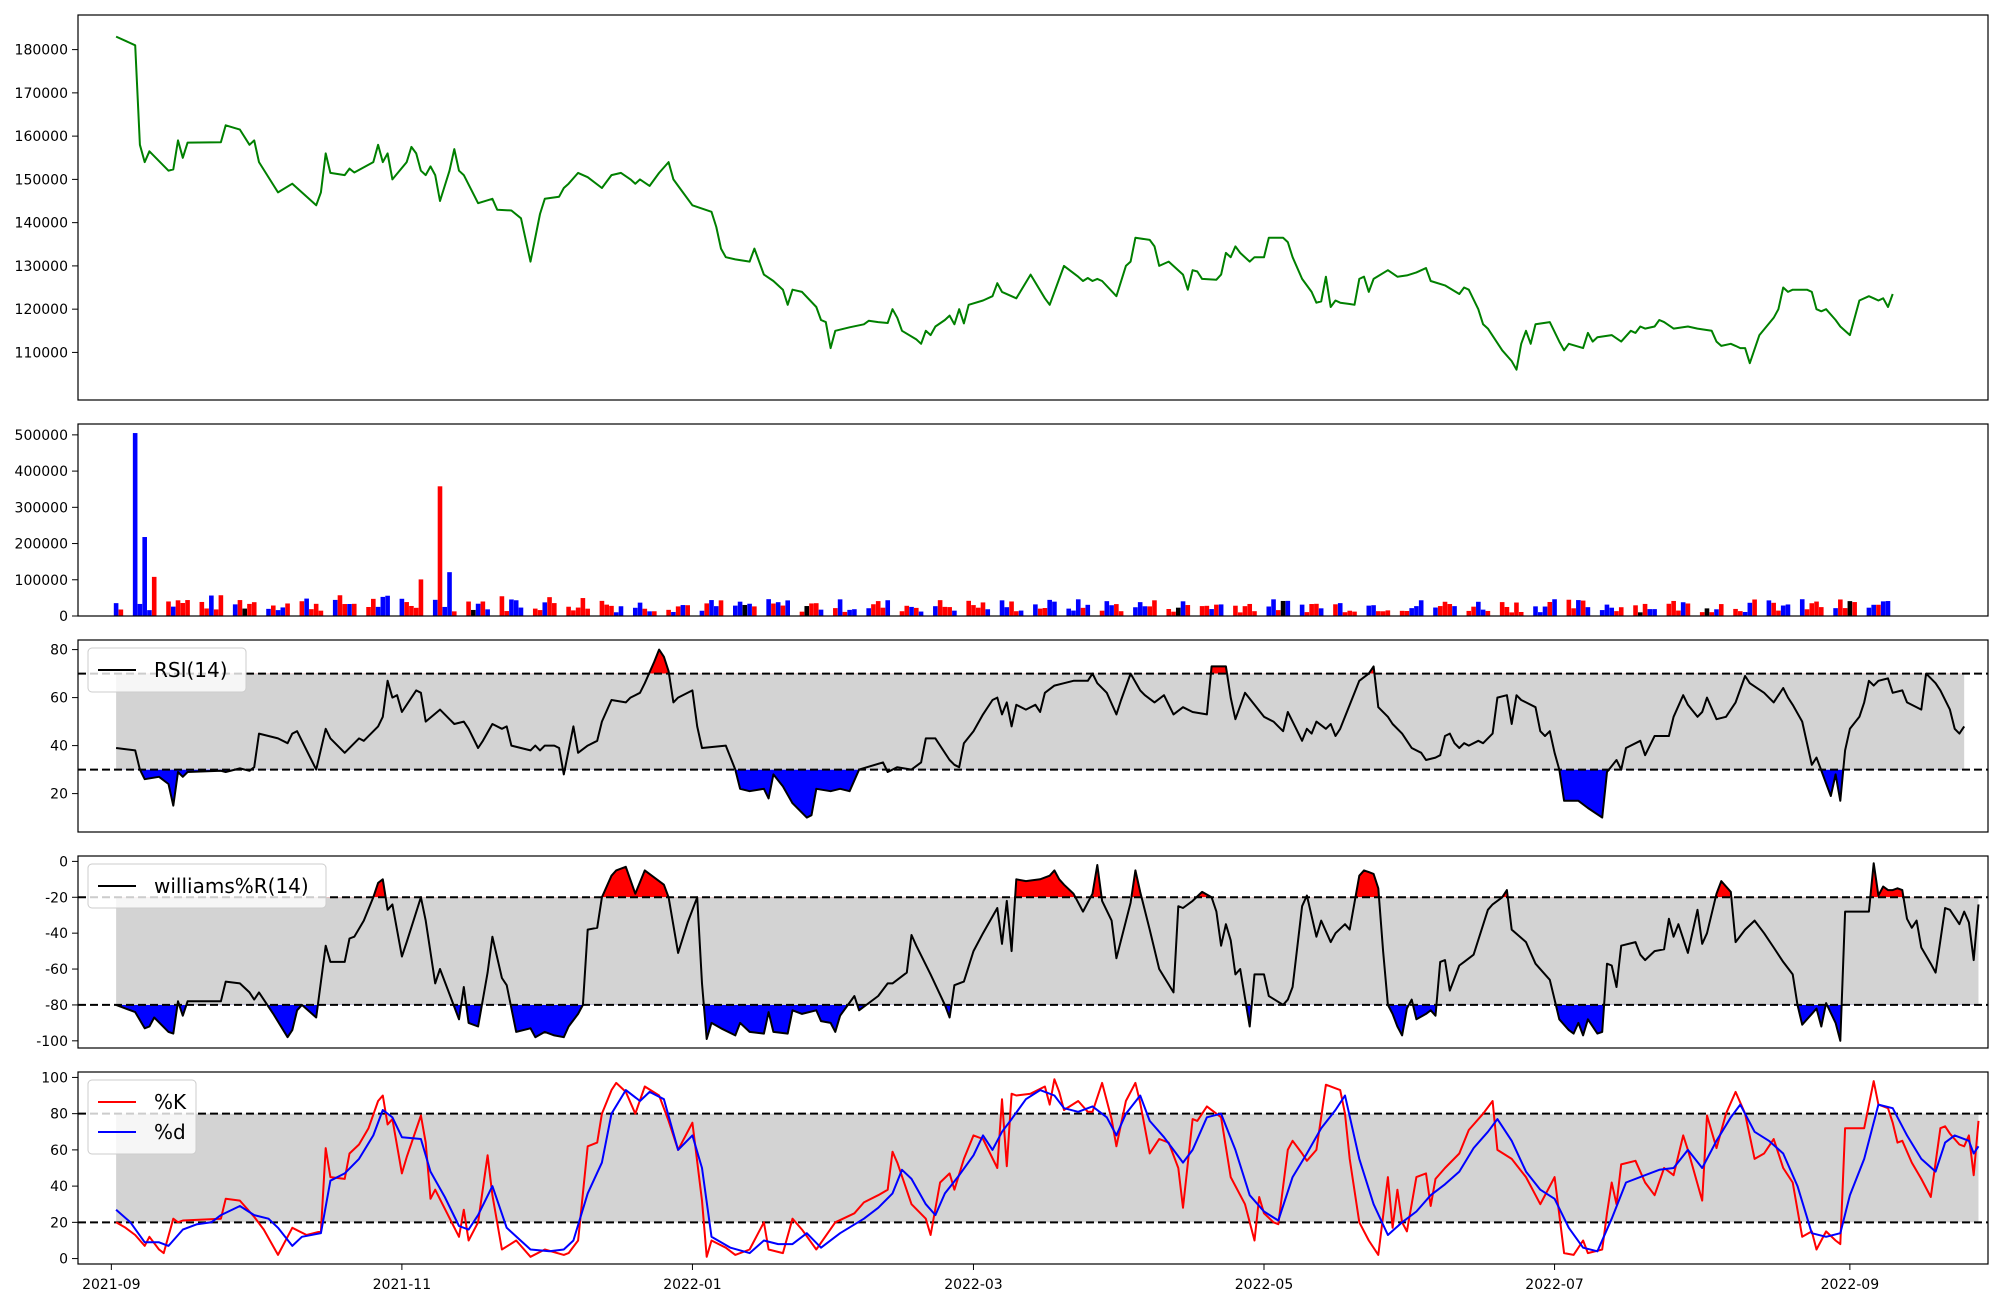 The width and height of the screenshot is (2000, 1300). What do you see at coordinates (41, 180) in the screenshot?
I see `y-tick-label: 150000` at bounding box center [41, 180].